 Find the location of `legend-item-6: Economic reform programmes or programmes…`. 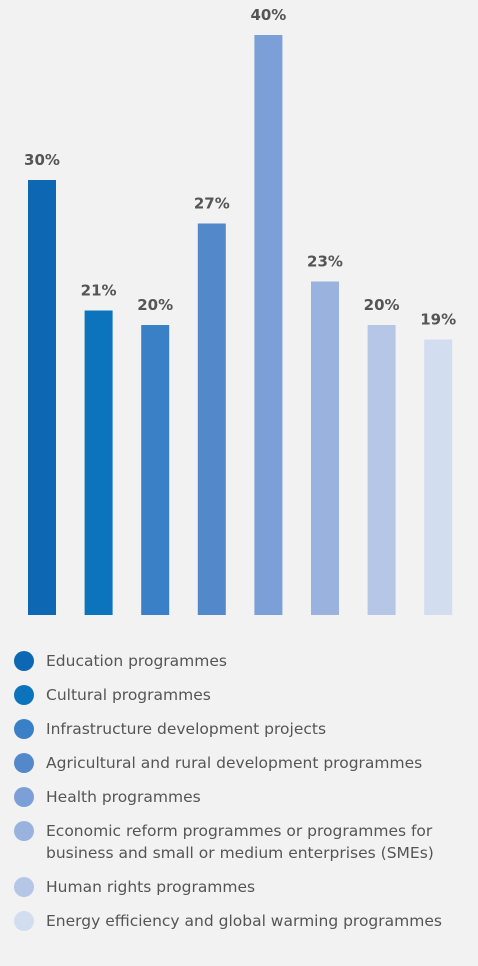

legend-item-6: Economic reform programmes or programmes… is located at coordinates (246, 842).